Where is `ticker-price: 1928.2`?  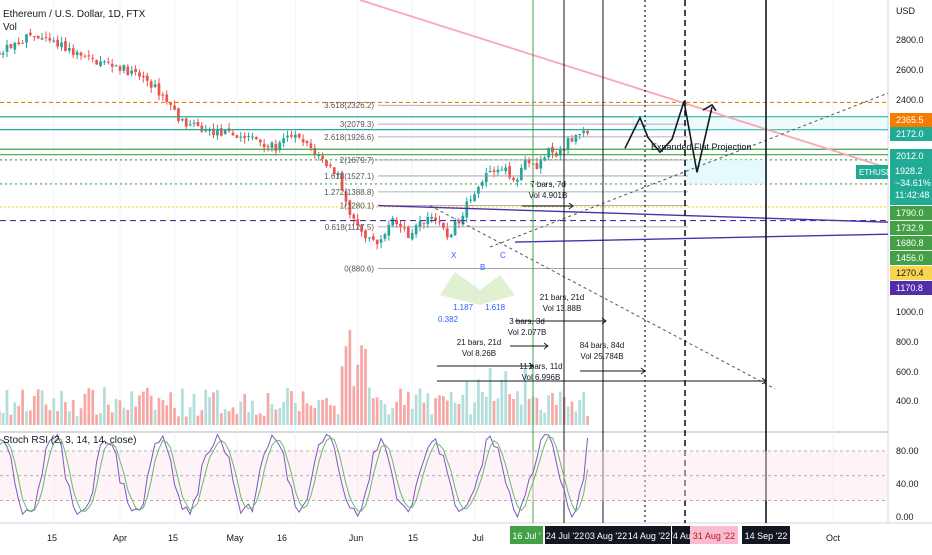
ticker-price: 1928.2 is located at coordinates (909, 171).